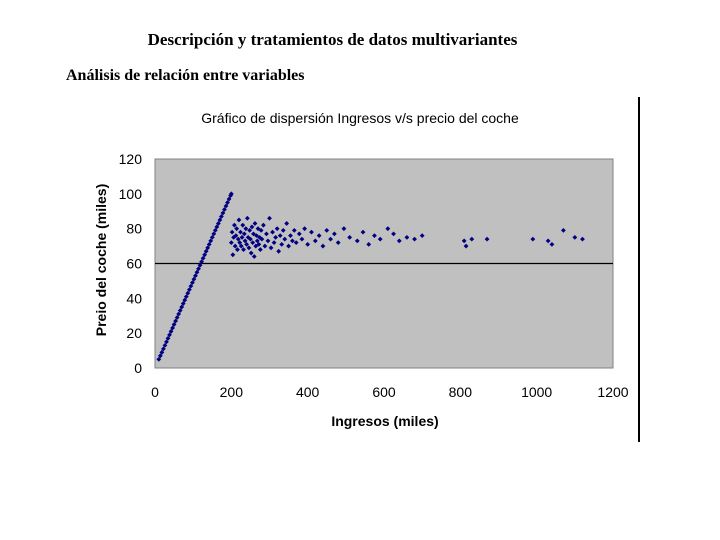  What do you see at coordinates (461, 392) in the screenshot?
I see `x-tick-label: 800` at bounding box center [461, 392].